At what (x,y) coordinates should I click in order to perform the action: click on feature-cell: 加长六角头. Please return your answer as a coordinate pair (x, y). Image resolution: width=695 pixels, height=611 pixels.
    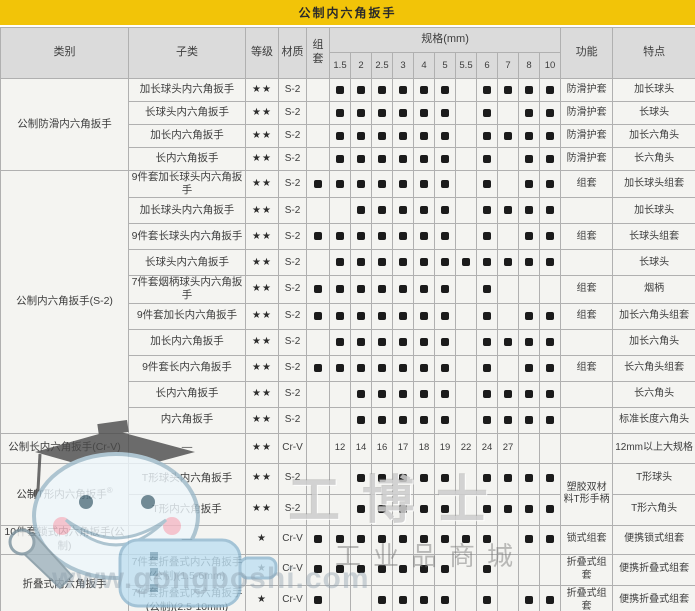
    Looking at the image, I should click on (653, 342).